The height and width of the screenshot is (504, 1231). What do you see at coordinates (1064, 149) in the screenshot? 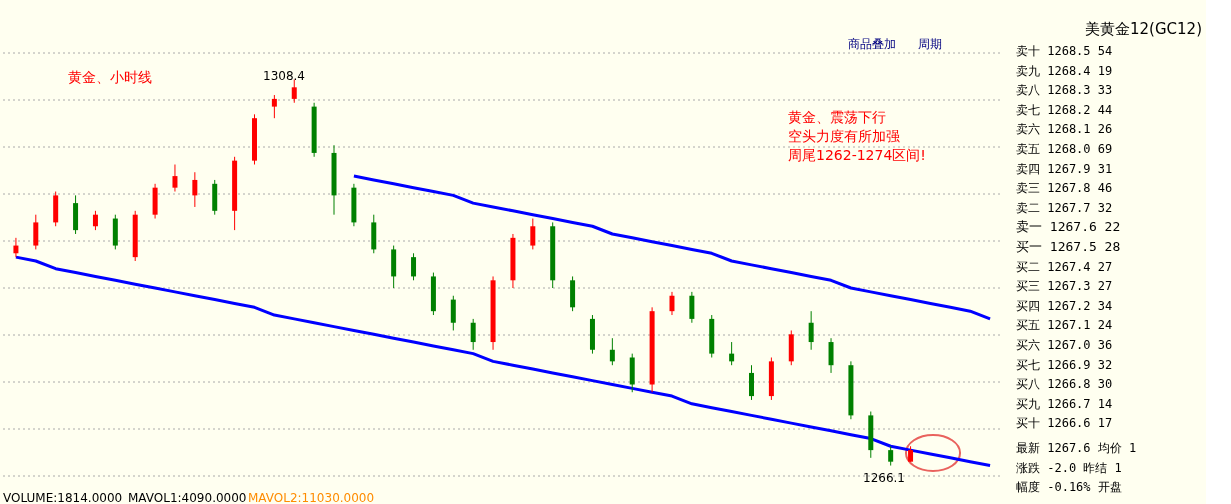
I see `text: 卖五 1268.0 69` at bounding box center [1064, 149].